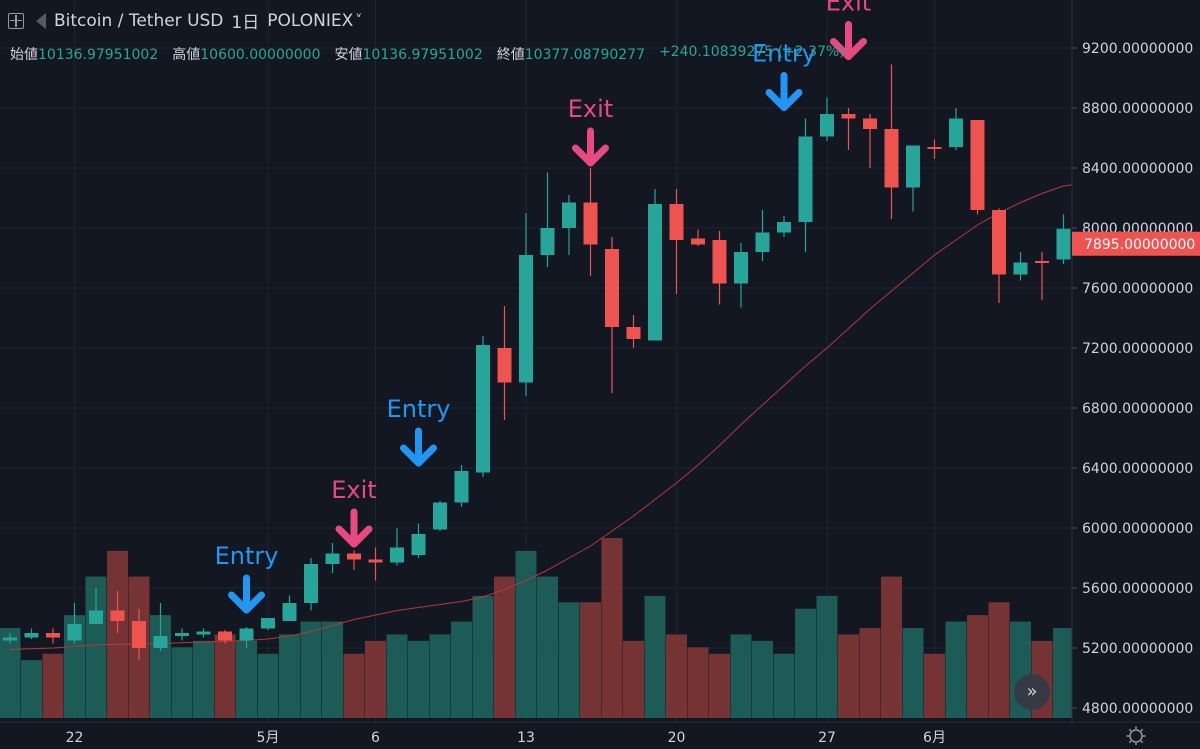  What do you see at coordinates (571, 54) in the screenshot?
I see `ohlc-close: 終値10377.08790277` at bounding box center [571, 54].